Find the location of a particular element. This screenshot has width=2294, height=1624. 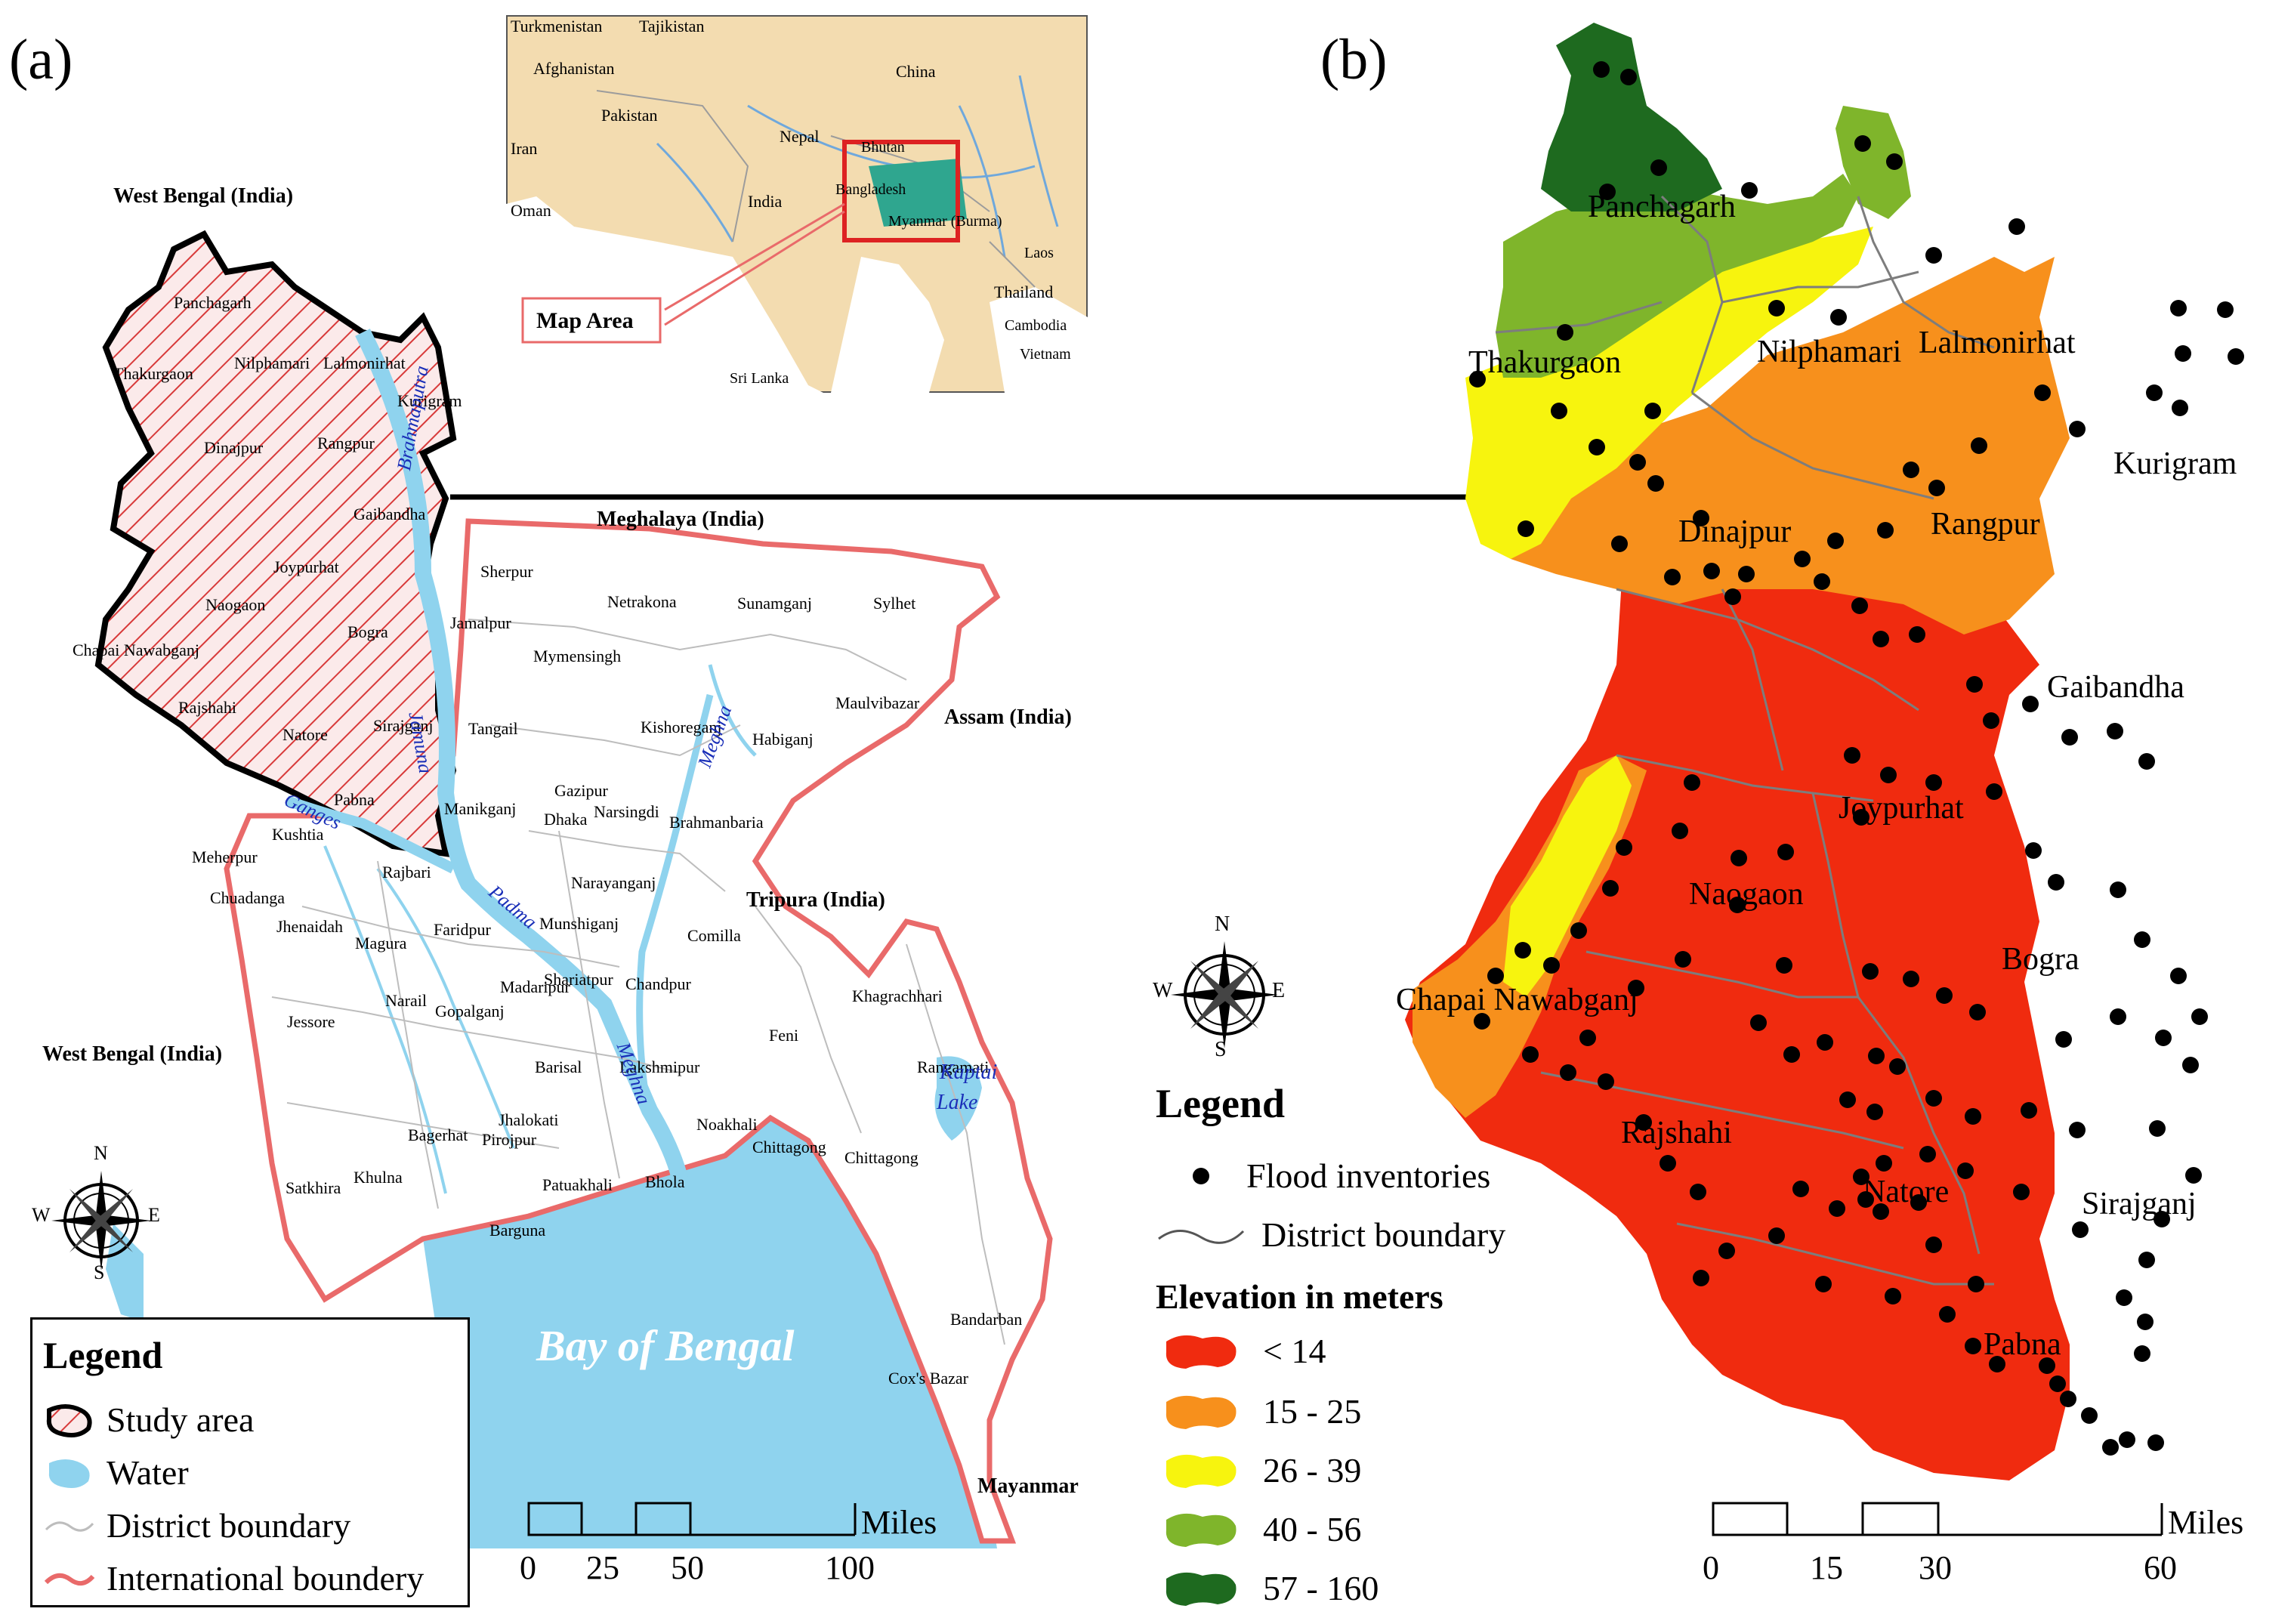

district-b-panchagarh: Panchagarh is located at coordinates (1662, 207).